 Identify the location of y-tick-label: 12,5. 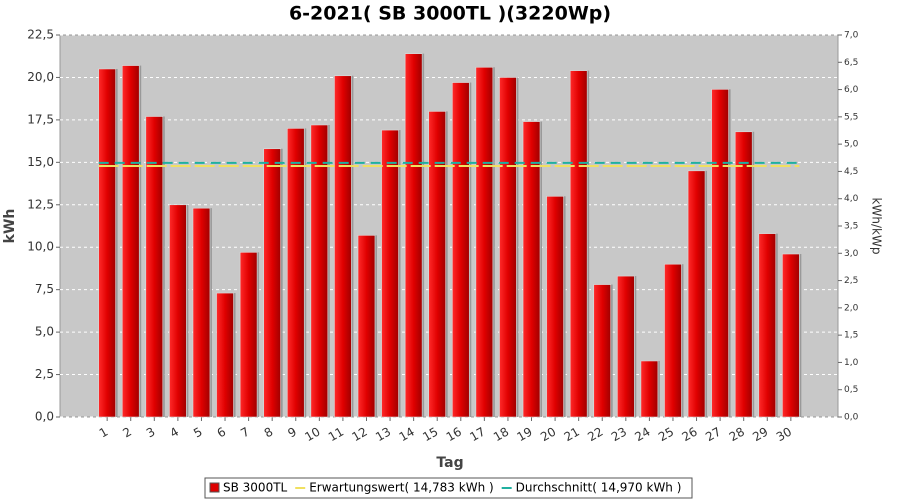
(40, 204).